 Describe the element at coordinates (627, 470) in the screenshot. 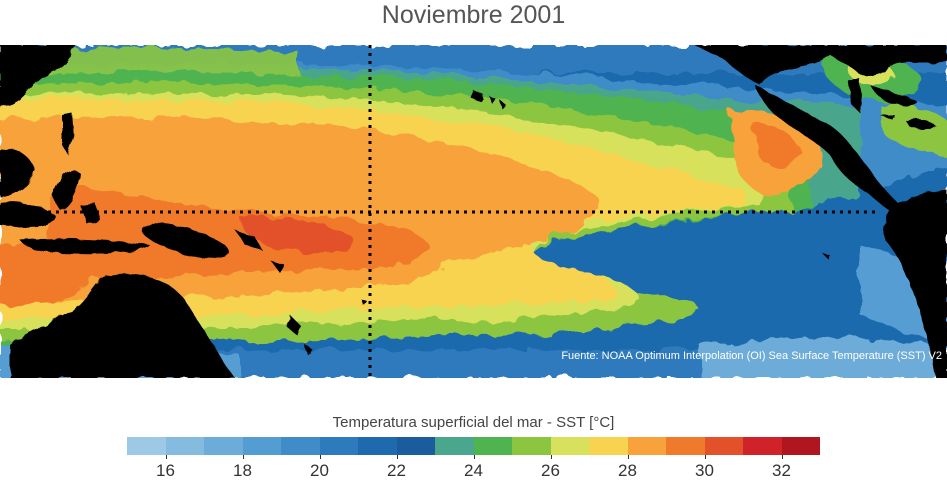

I see `colorbar-tick-label: 28` at that location.